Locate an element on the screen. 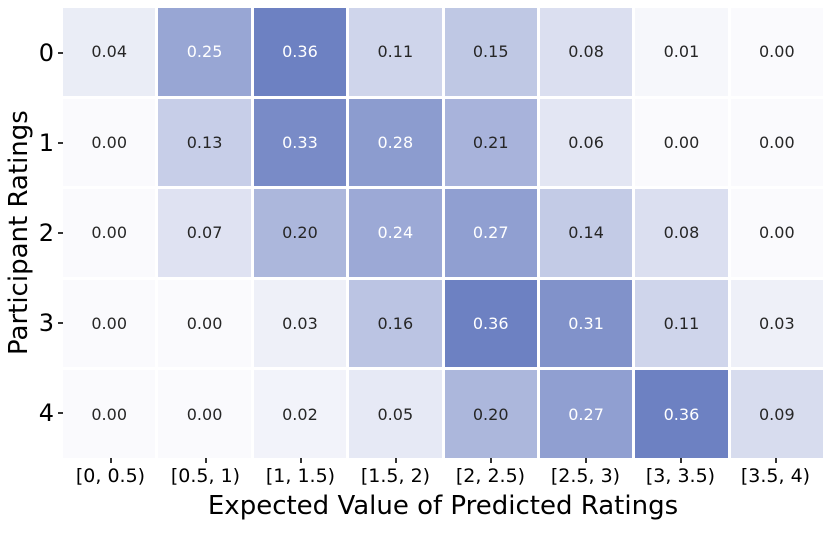  y-tick-label: 0 is located at coordinates (46, 53).